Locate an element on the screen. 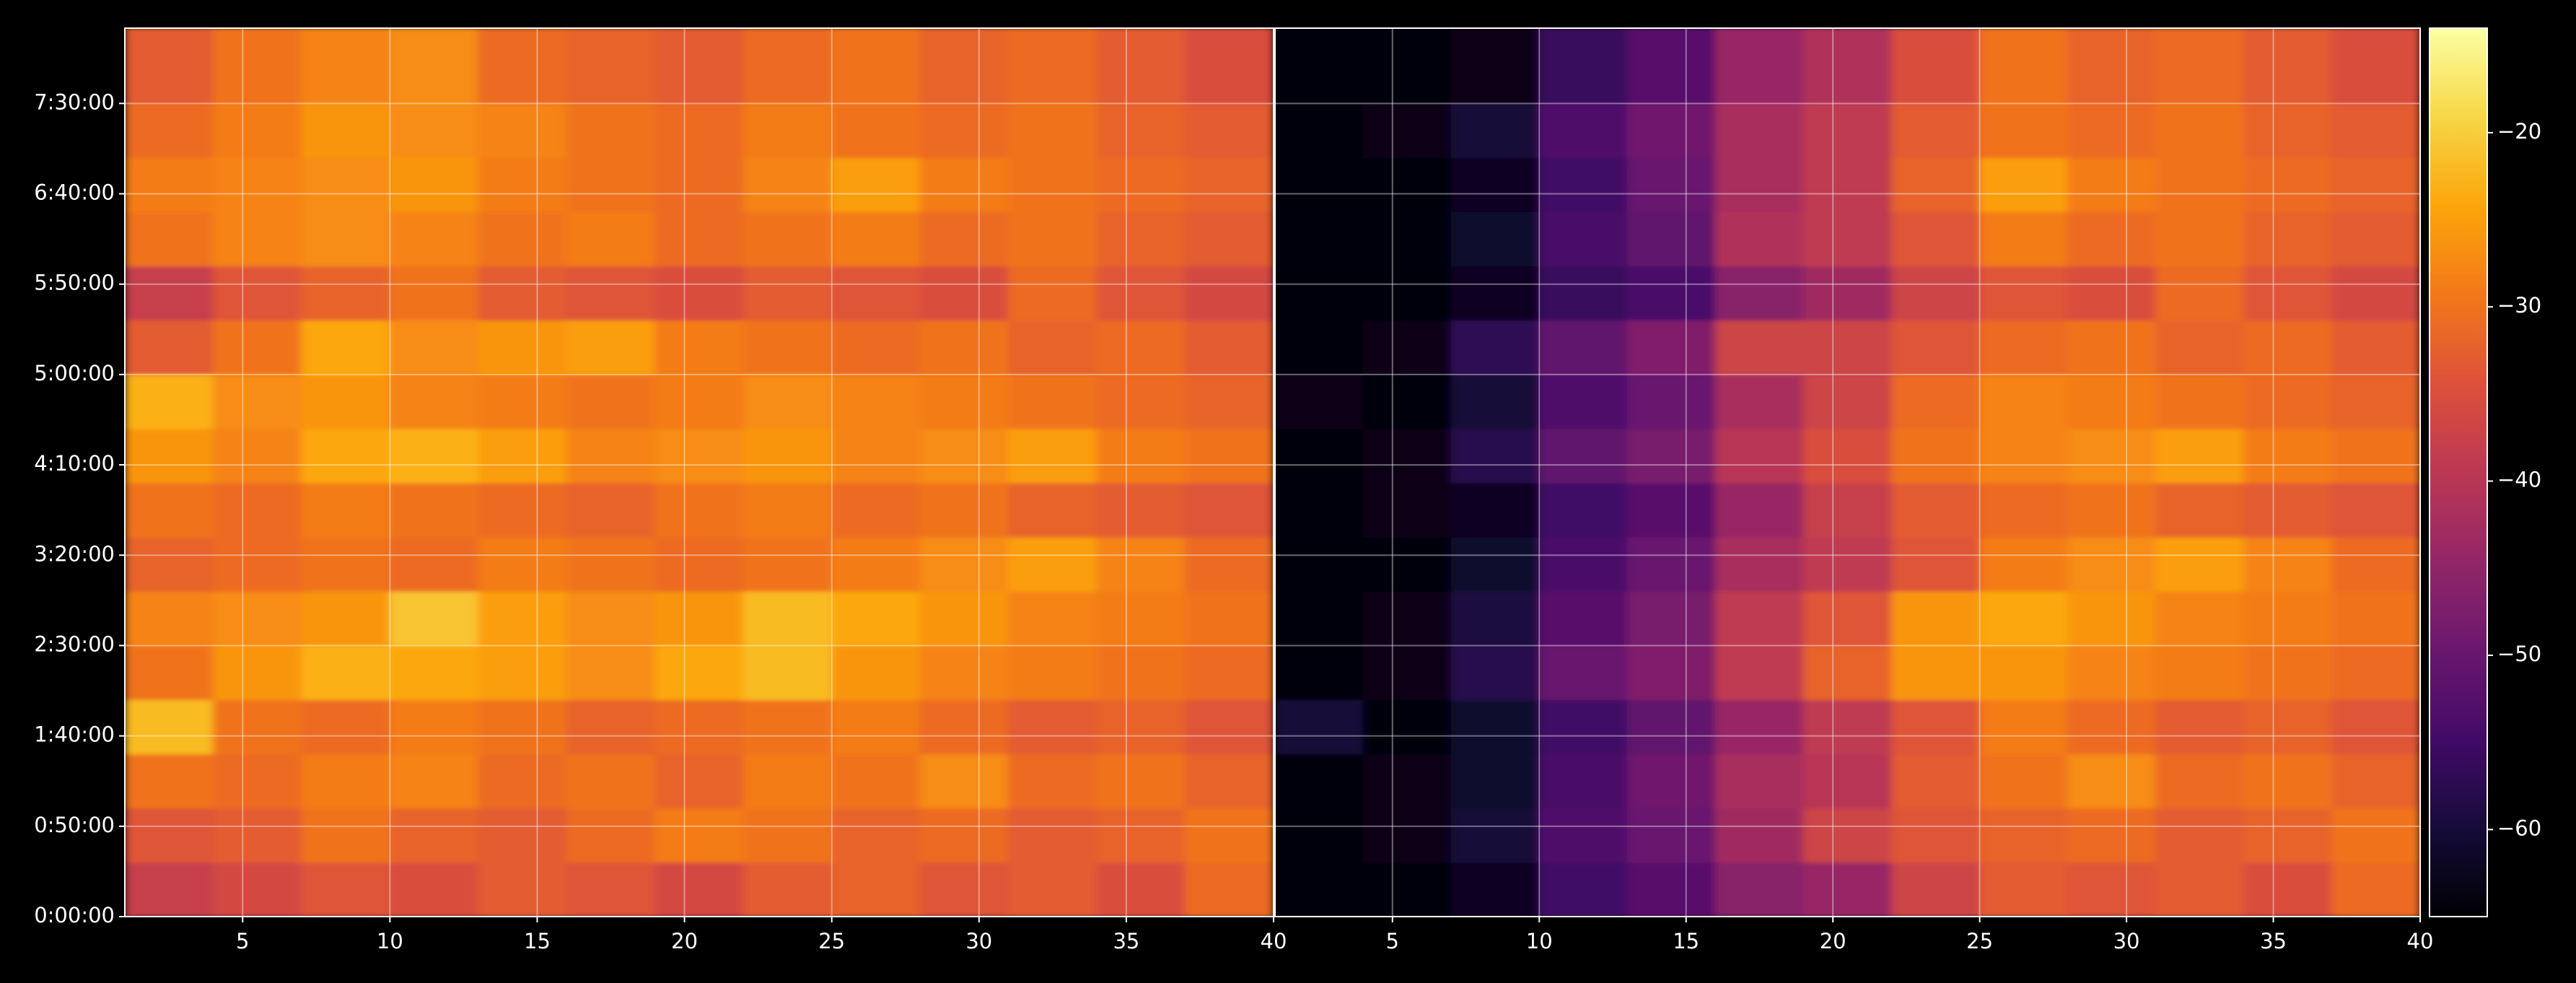  y-tick-label: 0:00:00 is located at coordinates (74, 915).